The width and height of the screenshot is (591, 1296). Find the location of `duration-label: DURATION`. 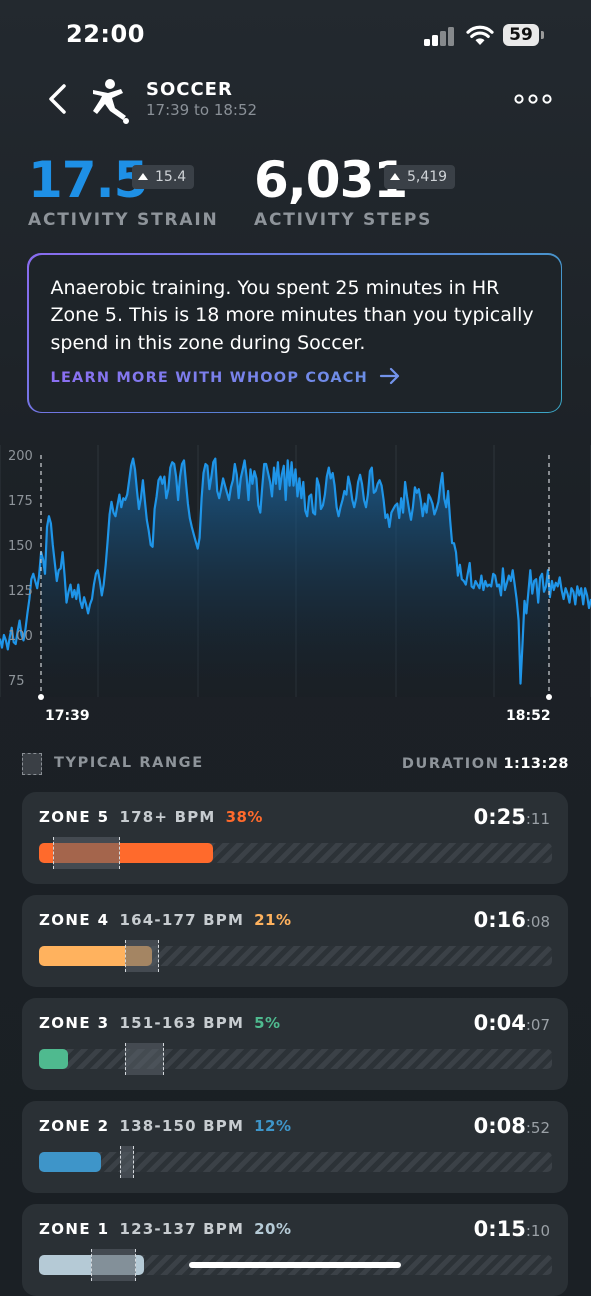

duration-label: DURATION is located at coordinates (450, 764).